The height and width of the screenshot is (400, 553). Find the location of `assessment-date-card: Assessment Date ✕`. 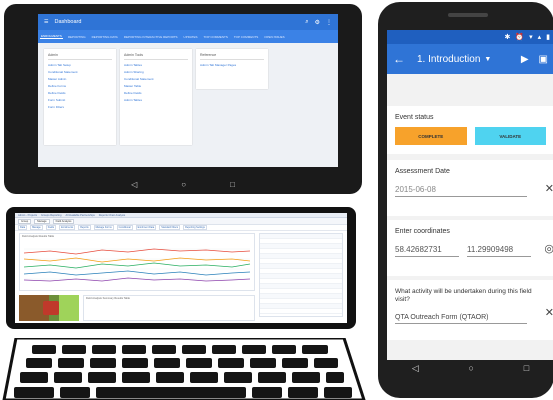

assessment-date-card: Assessment Date ✕ is located at coordinates (470, 188).